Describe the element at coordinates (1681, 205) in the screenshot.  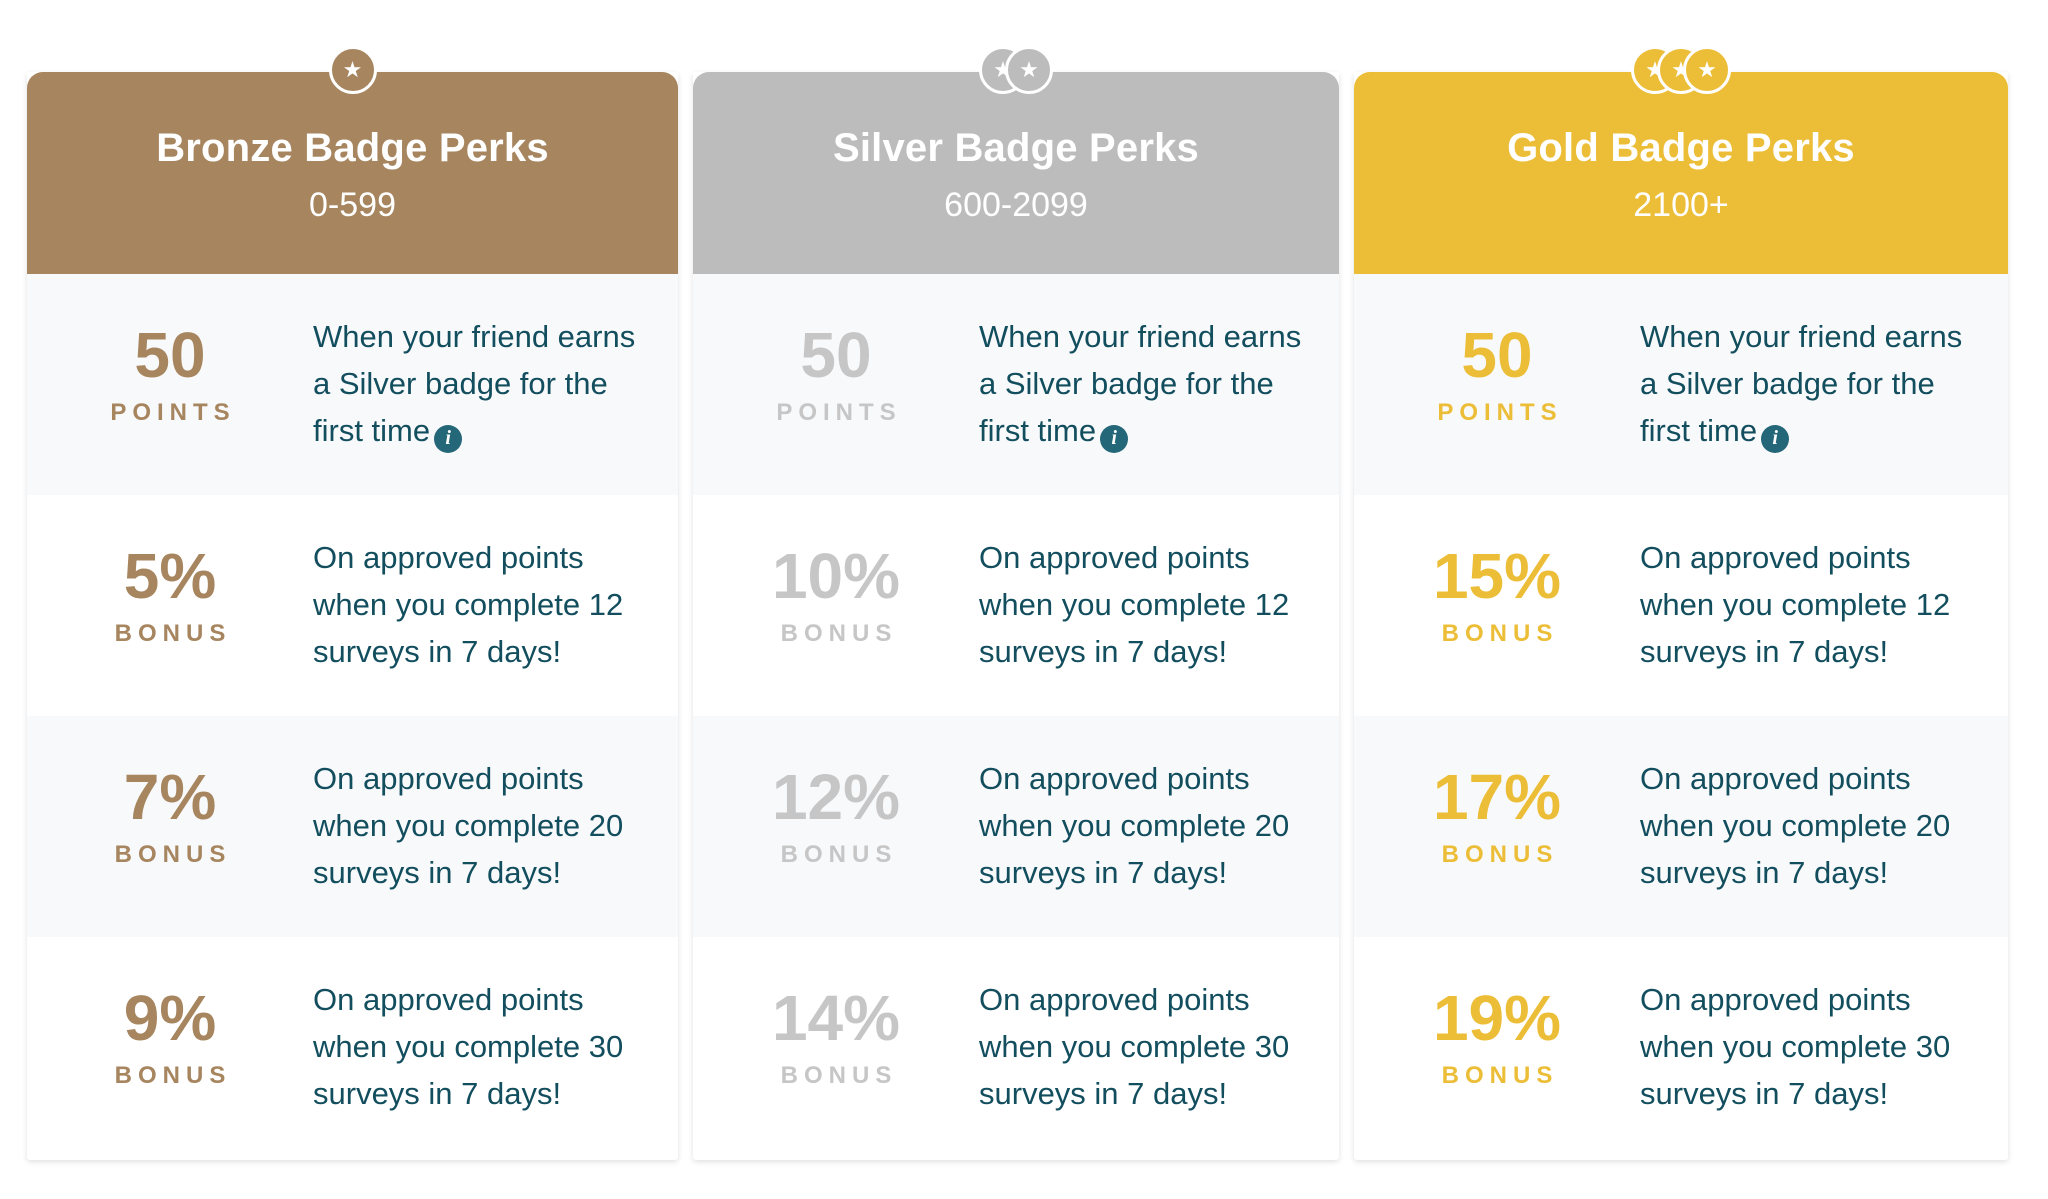
I see `gold-points-range: 2100+` at that location.